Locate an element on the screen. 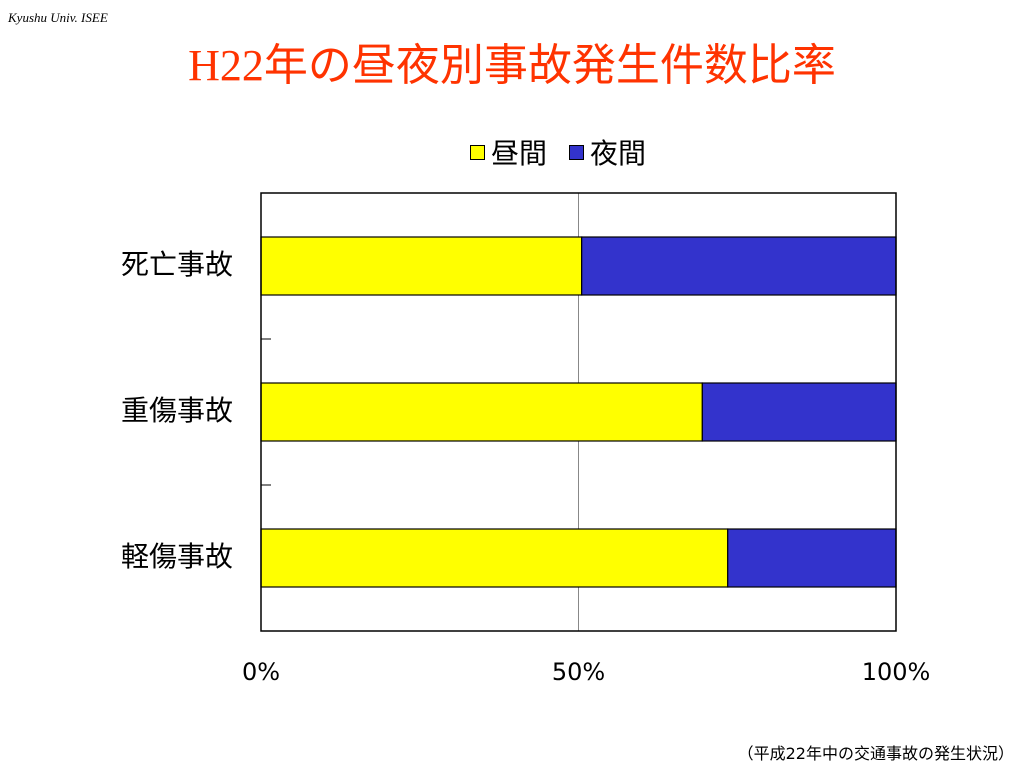 The image size is (1024, 768). category-label-0: 死亡事故 is located at coordinates (177, 264).